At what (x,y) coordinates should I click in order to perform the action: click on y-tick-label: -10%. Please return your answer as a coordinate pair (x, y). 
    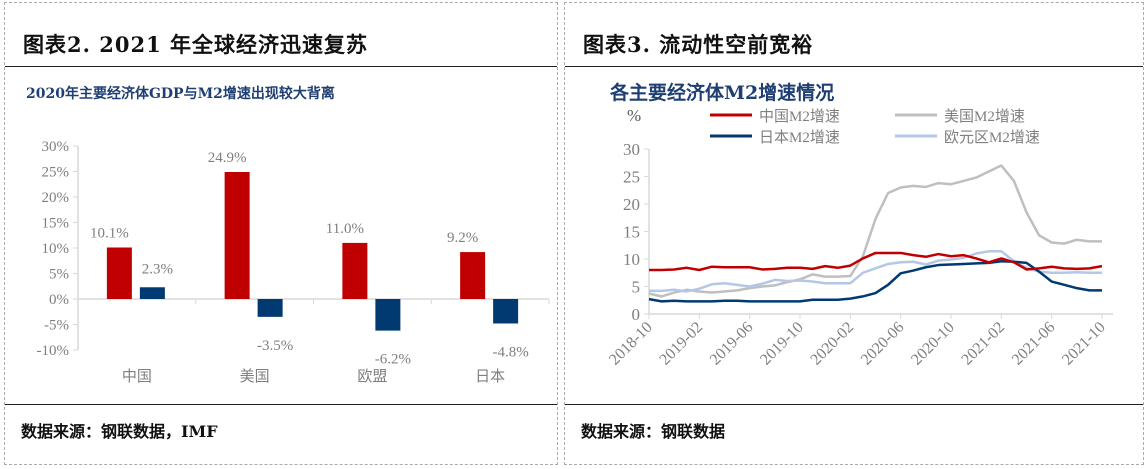
    Looking at the image, I should click on (53, 351).